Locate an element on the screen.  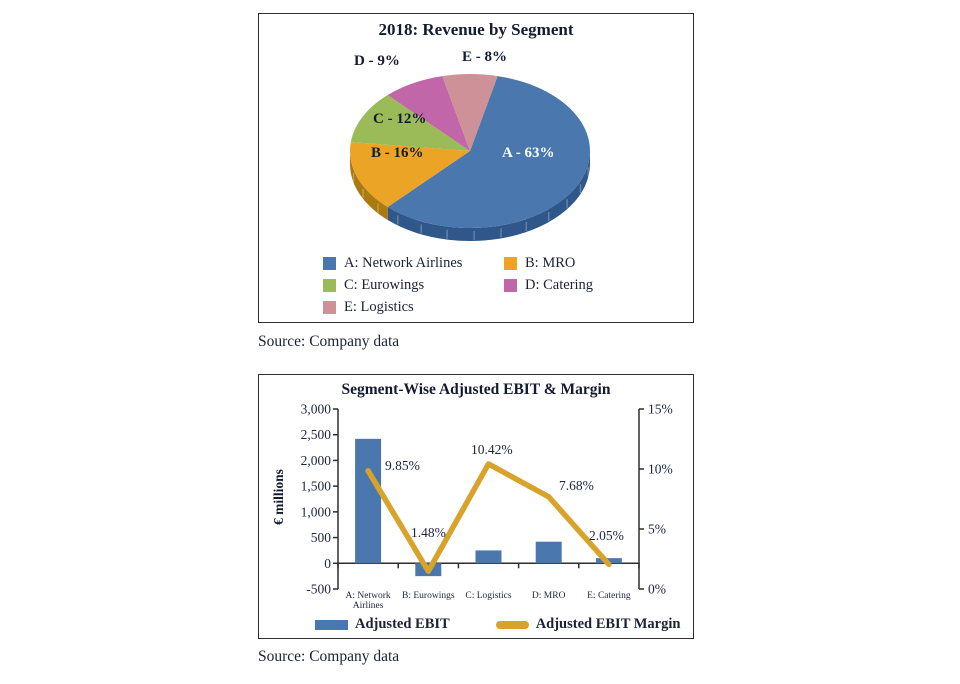
pie-slice-label-c: C - 12% is located at coordinates (400, 119).